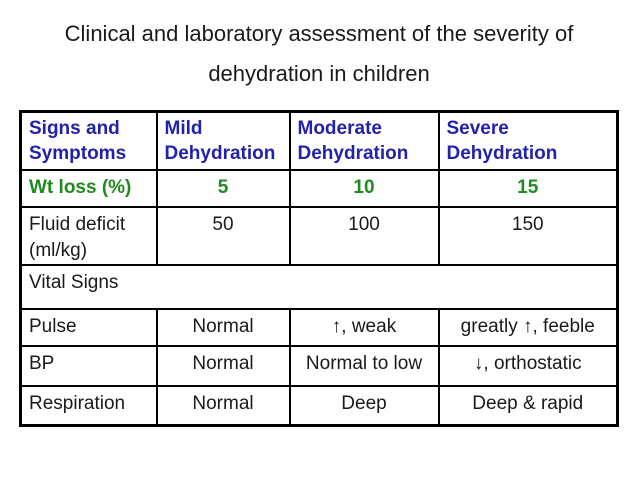 The width and height of the screenshot is (638, 479). I want to click on table-row-pulse: Pulse Normal ↑, weak greatly ↑, feeble, so click(319, 327).